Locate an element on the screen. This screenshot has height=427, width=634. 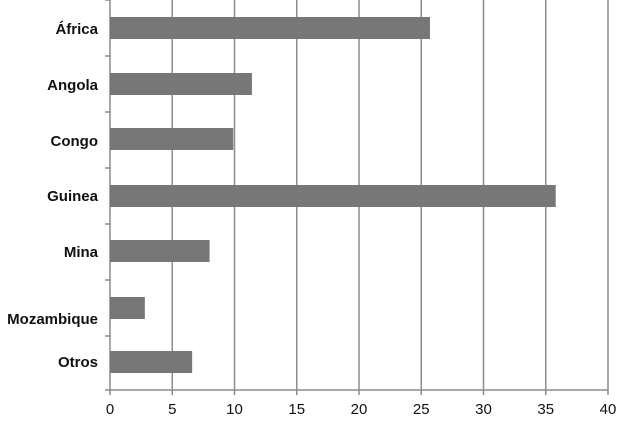
bar-guinea is located at coordinates (333, 196).